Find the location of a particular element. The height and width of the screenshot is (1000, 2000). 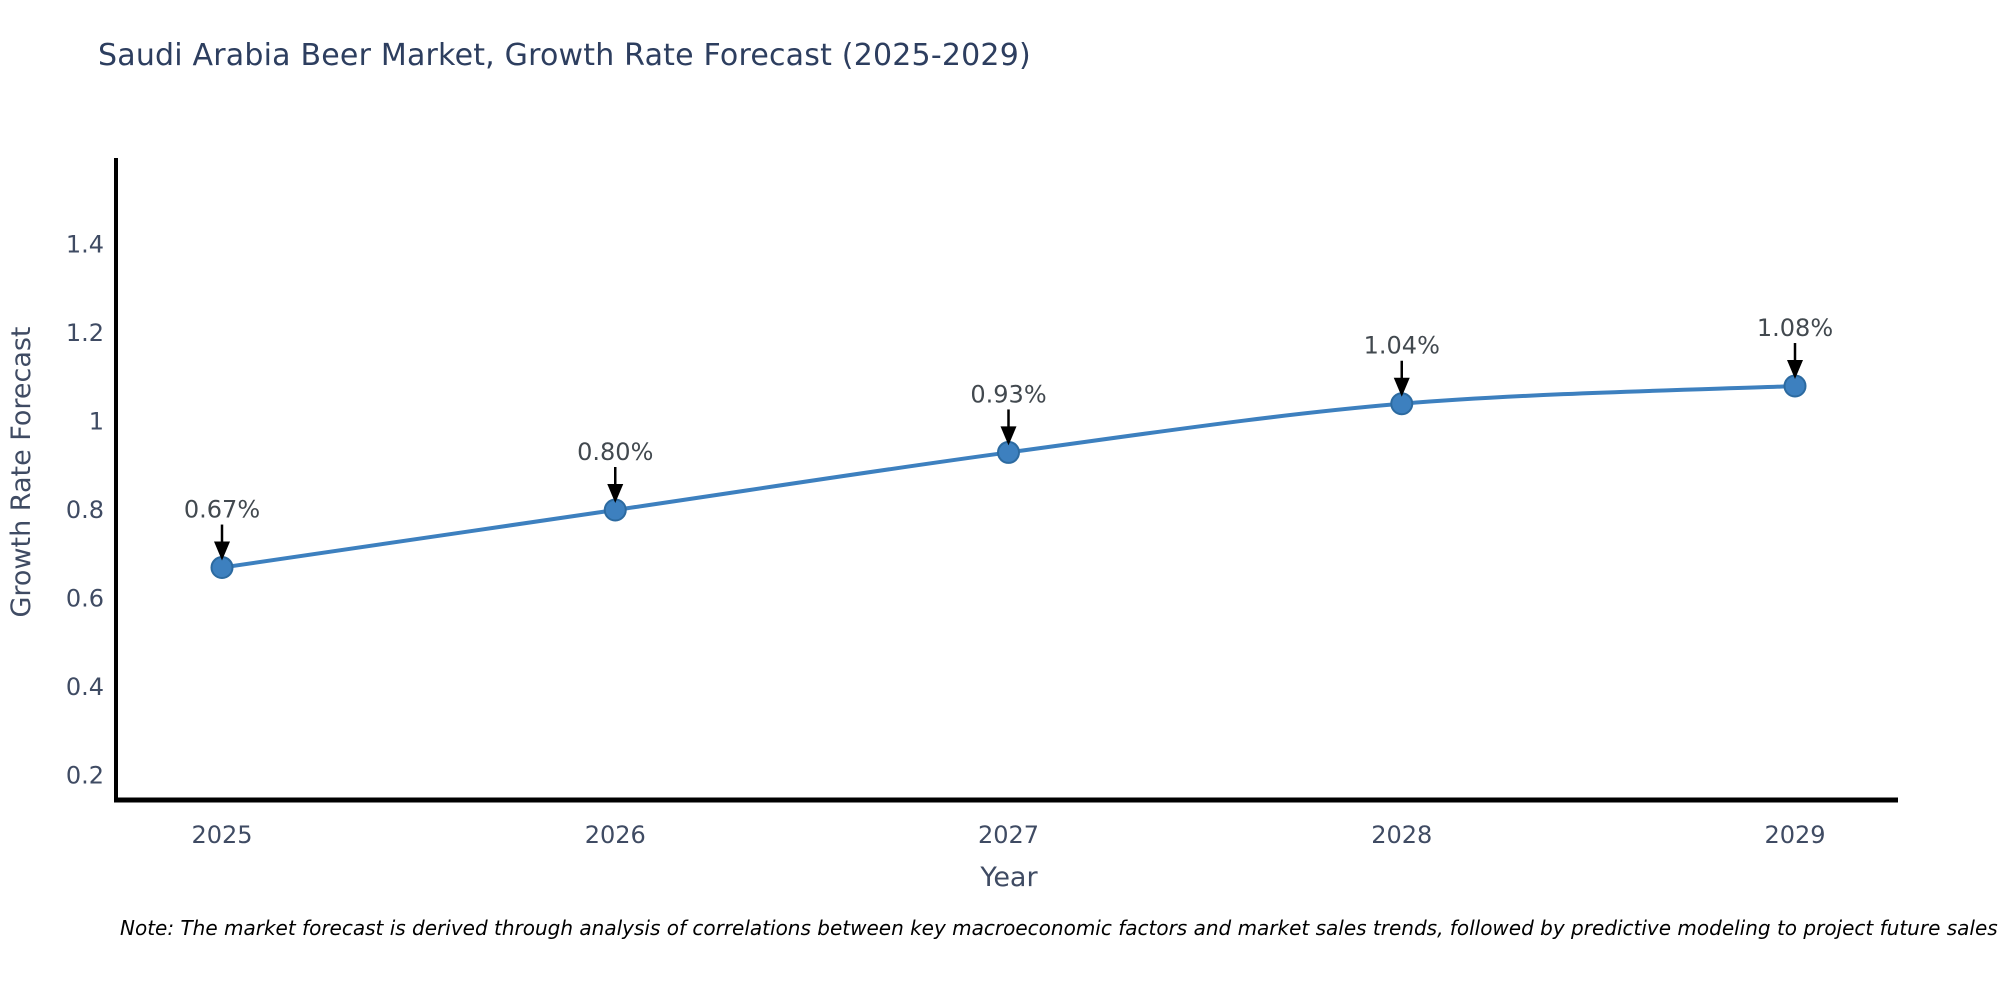

x-tick-label: 2028 is located at coordinates (1401, 835).